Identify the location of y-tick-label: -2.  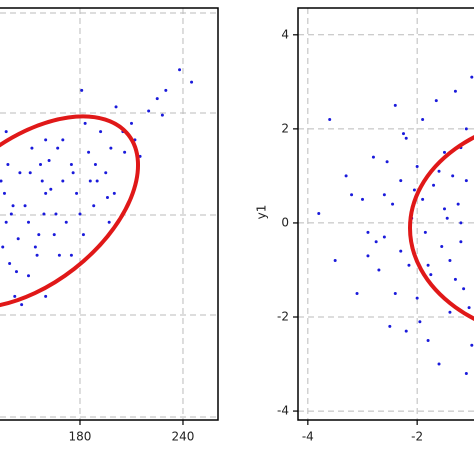
(283, 317).